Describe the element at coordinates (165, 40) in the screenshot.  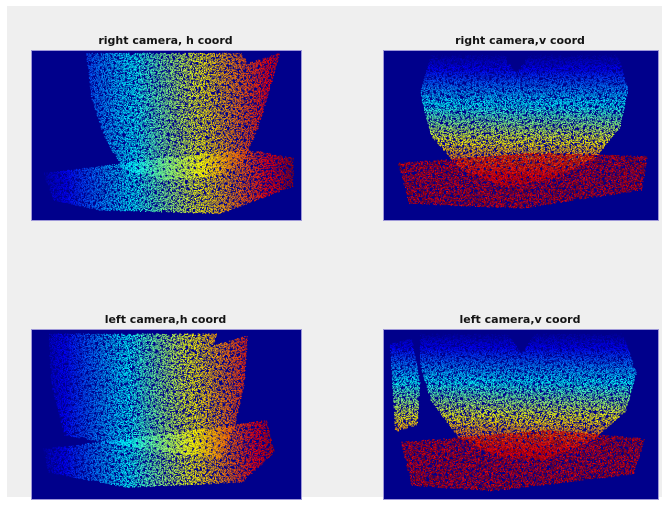
I see `subplot-title-right-h: right camera, h coord` at that location.